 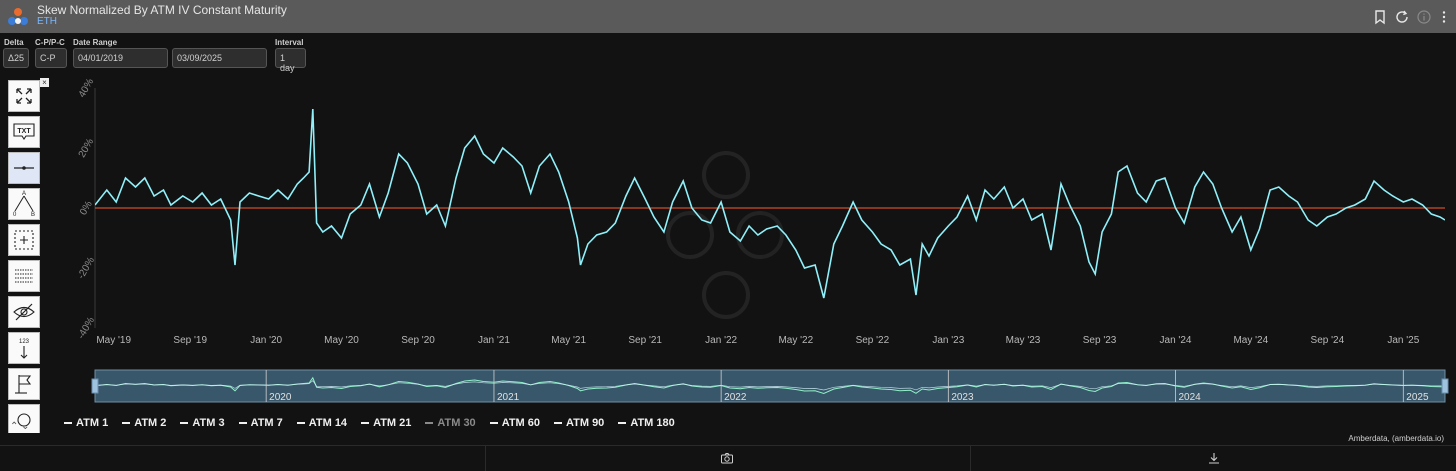 What do you see at coordinates (50, 42) in the screenshot?
I see `cp-label: C-P/P-C` at bounding box center [50, 42].